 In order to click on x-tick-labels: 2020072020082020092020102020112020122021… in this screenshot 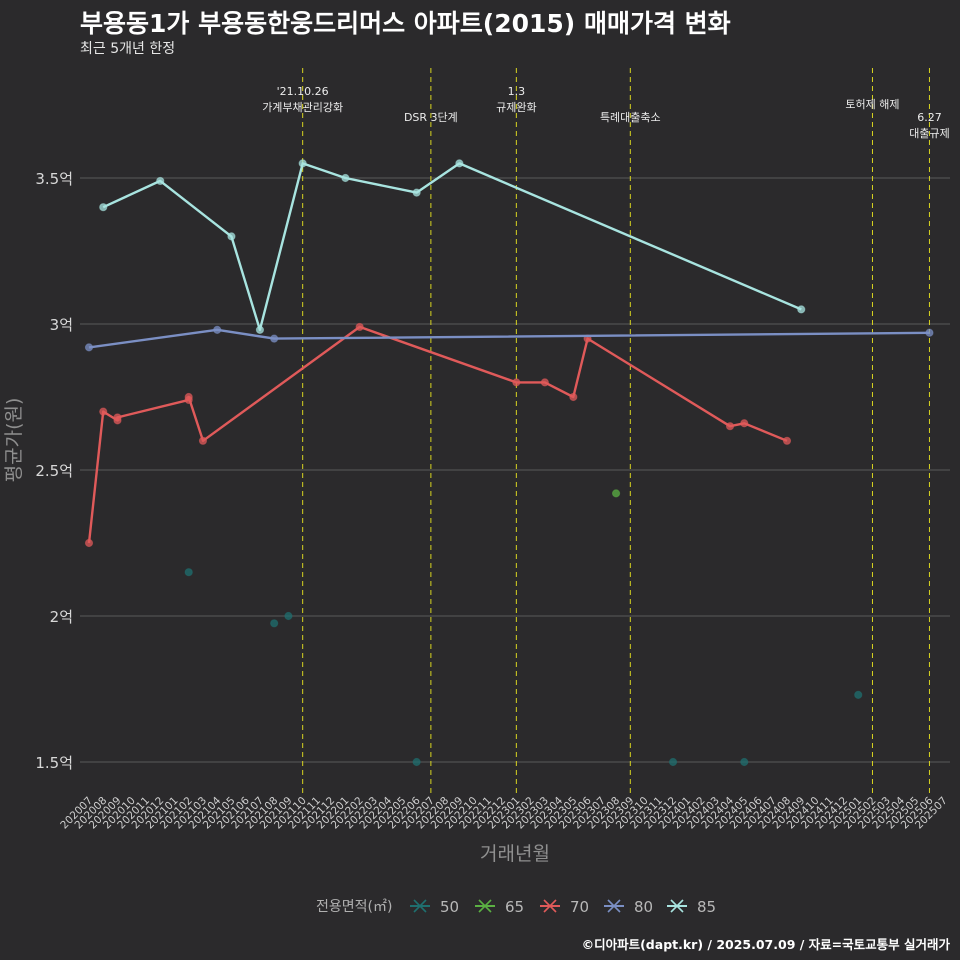, I will do `click(504, 812)`.